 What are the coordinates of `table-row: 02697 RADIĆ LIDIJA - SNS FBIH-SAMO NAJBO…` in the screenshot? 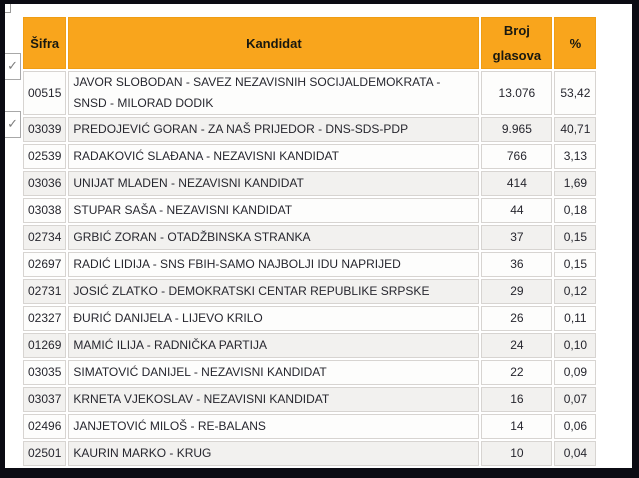 It's located at (310, 264).